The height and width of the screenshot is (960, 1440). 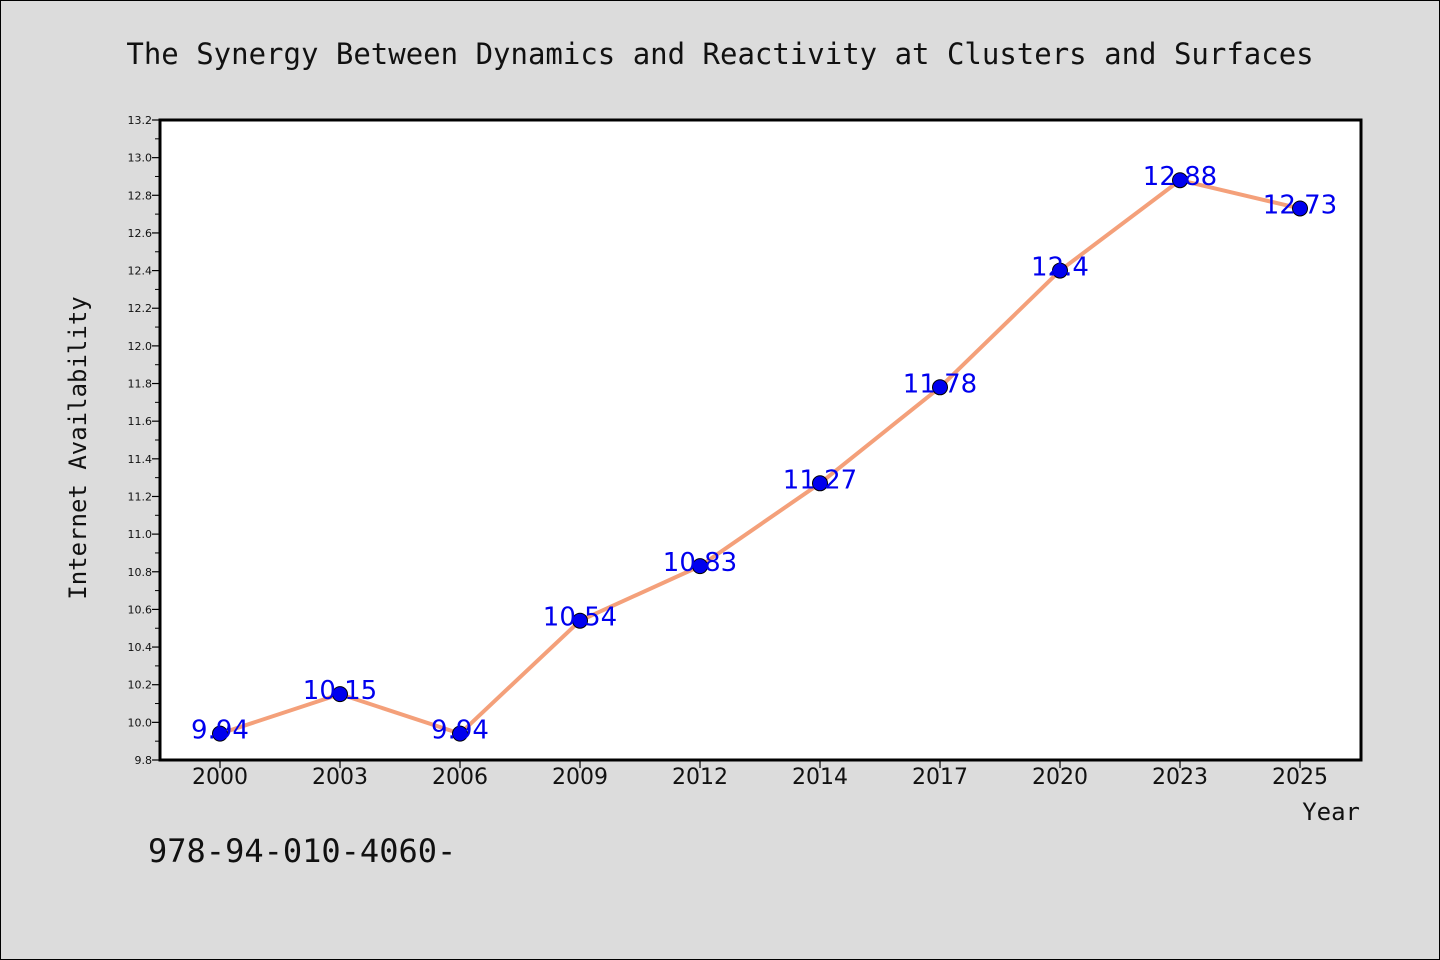 What do you see at coordinates (1060, 777) in the screenshot?
I see `x-tick-label: 2020` at bounding box center [1060, 777].